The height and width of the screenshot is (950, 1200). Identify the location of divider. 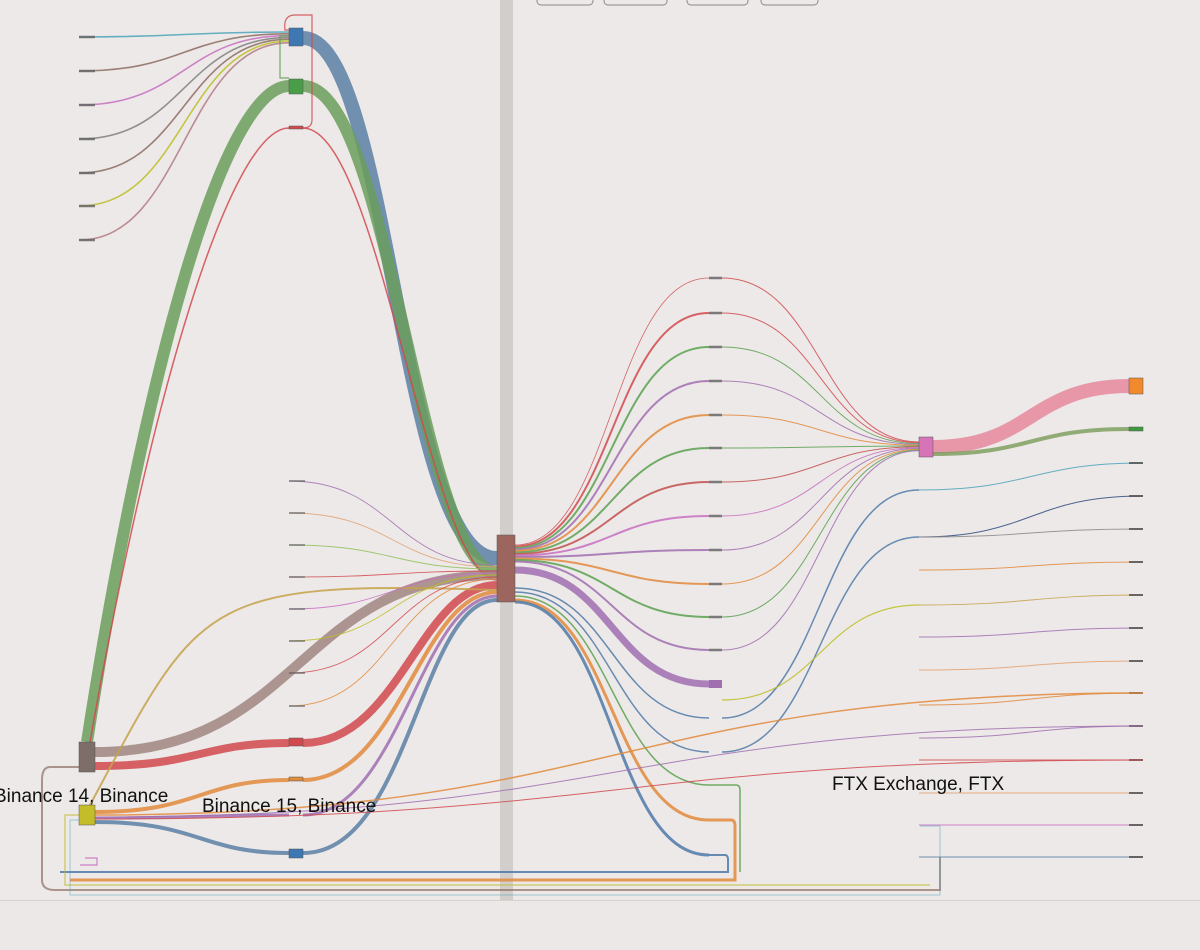
(506, 450).